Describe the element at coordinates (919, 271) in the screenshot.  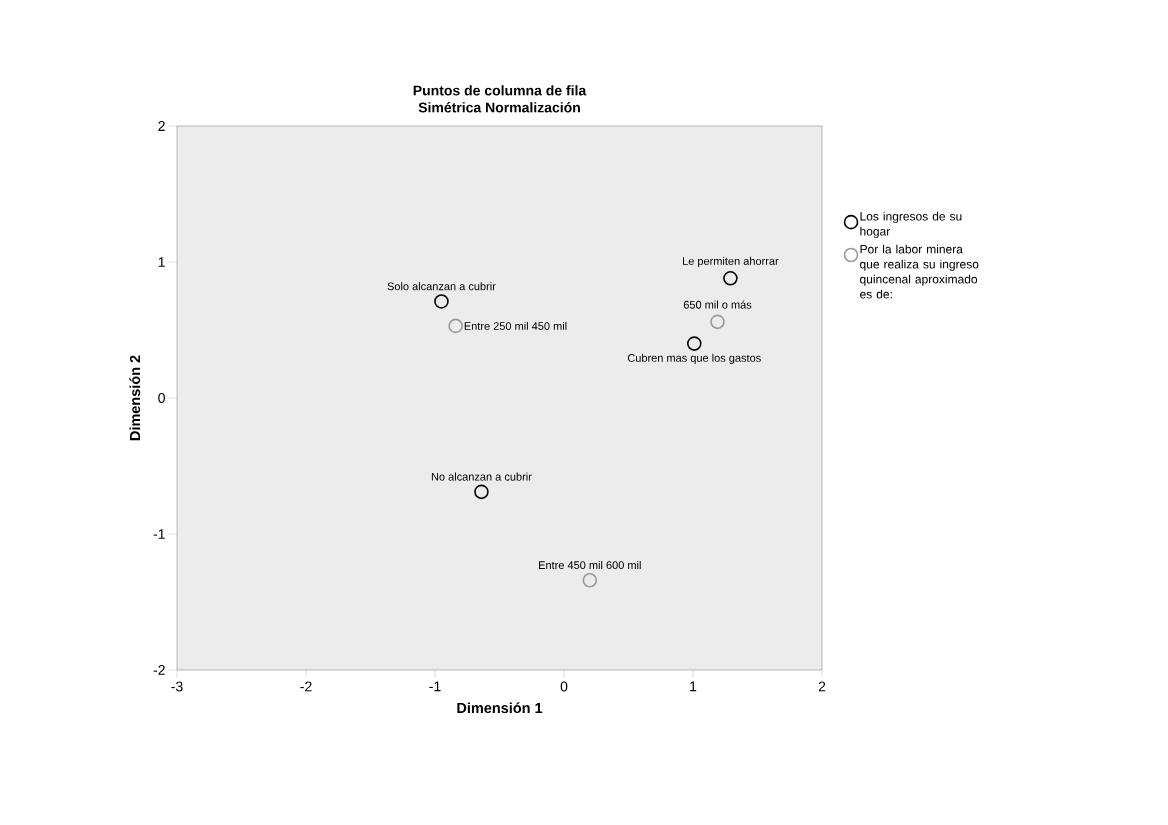
I see `legend-label: Por la labor minera que realiza su ingreso quincenal aproximado es de:` at that location.